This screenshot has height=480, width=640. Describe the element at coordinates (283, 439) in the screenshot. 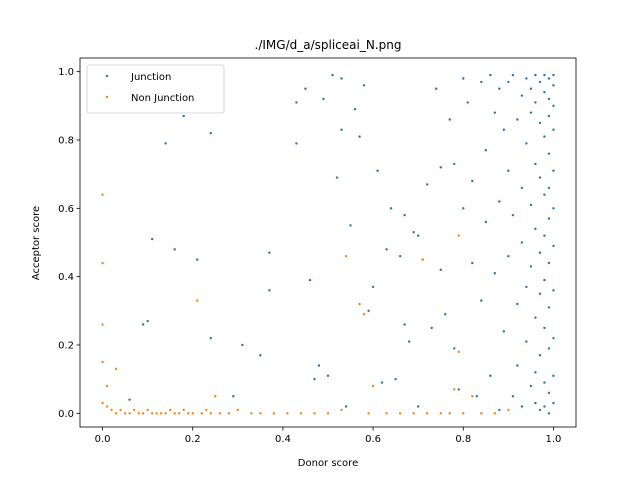

I see `x-tick-label: 0.4` at that location.